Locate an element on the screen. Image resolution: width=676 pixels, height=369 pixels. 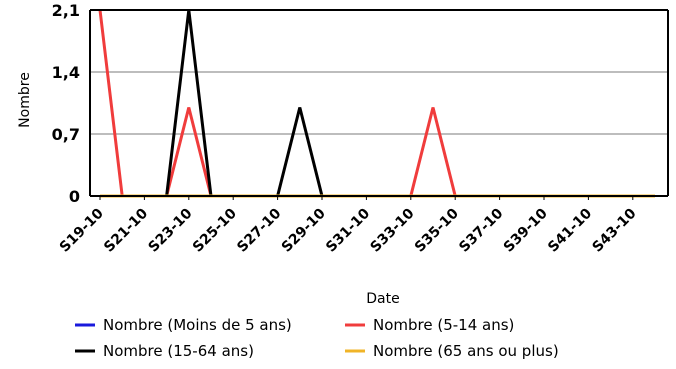
x-tick-label: S29-10 is located at coordinates (304, 230).